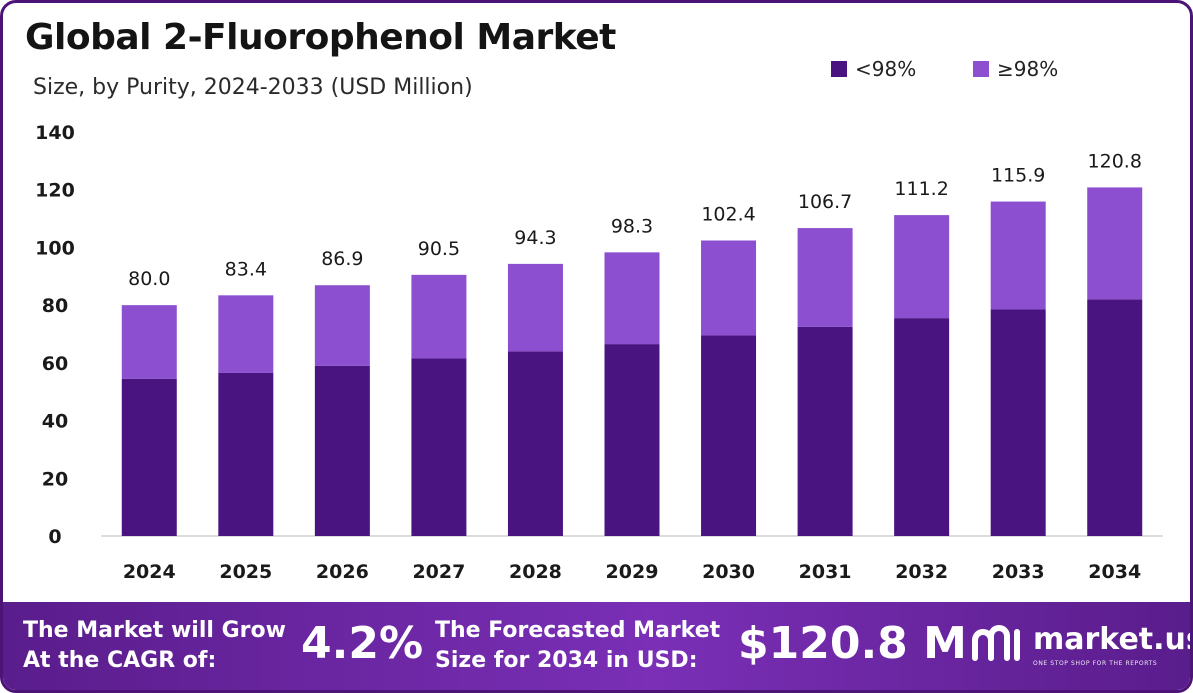 This screenshot has height=693, width=1193. What do you see at coordinates (55, 133) in the screenshot?
I see `y-tick-label: 140` at bounding box center [55, 133].